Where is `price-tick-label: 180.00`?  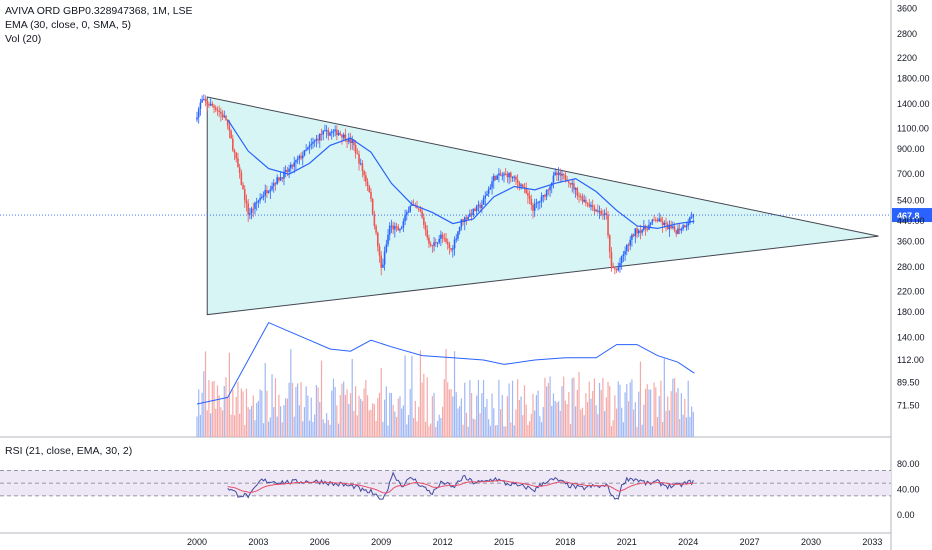 price-tick-label: 180.00 is located at coordinates (911, 312).